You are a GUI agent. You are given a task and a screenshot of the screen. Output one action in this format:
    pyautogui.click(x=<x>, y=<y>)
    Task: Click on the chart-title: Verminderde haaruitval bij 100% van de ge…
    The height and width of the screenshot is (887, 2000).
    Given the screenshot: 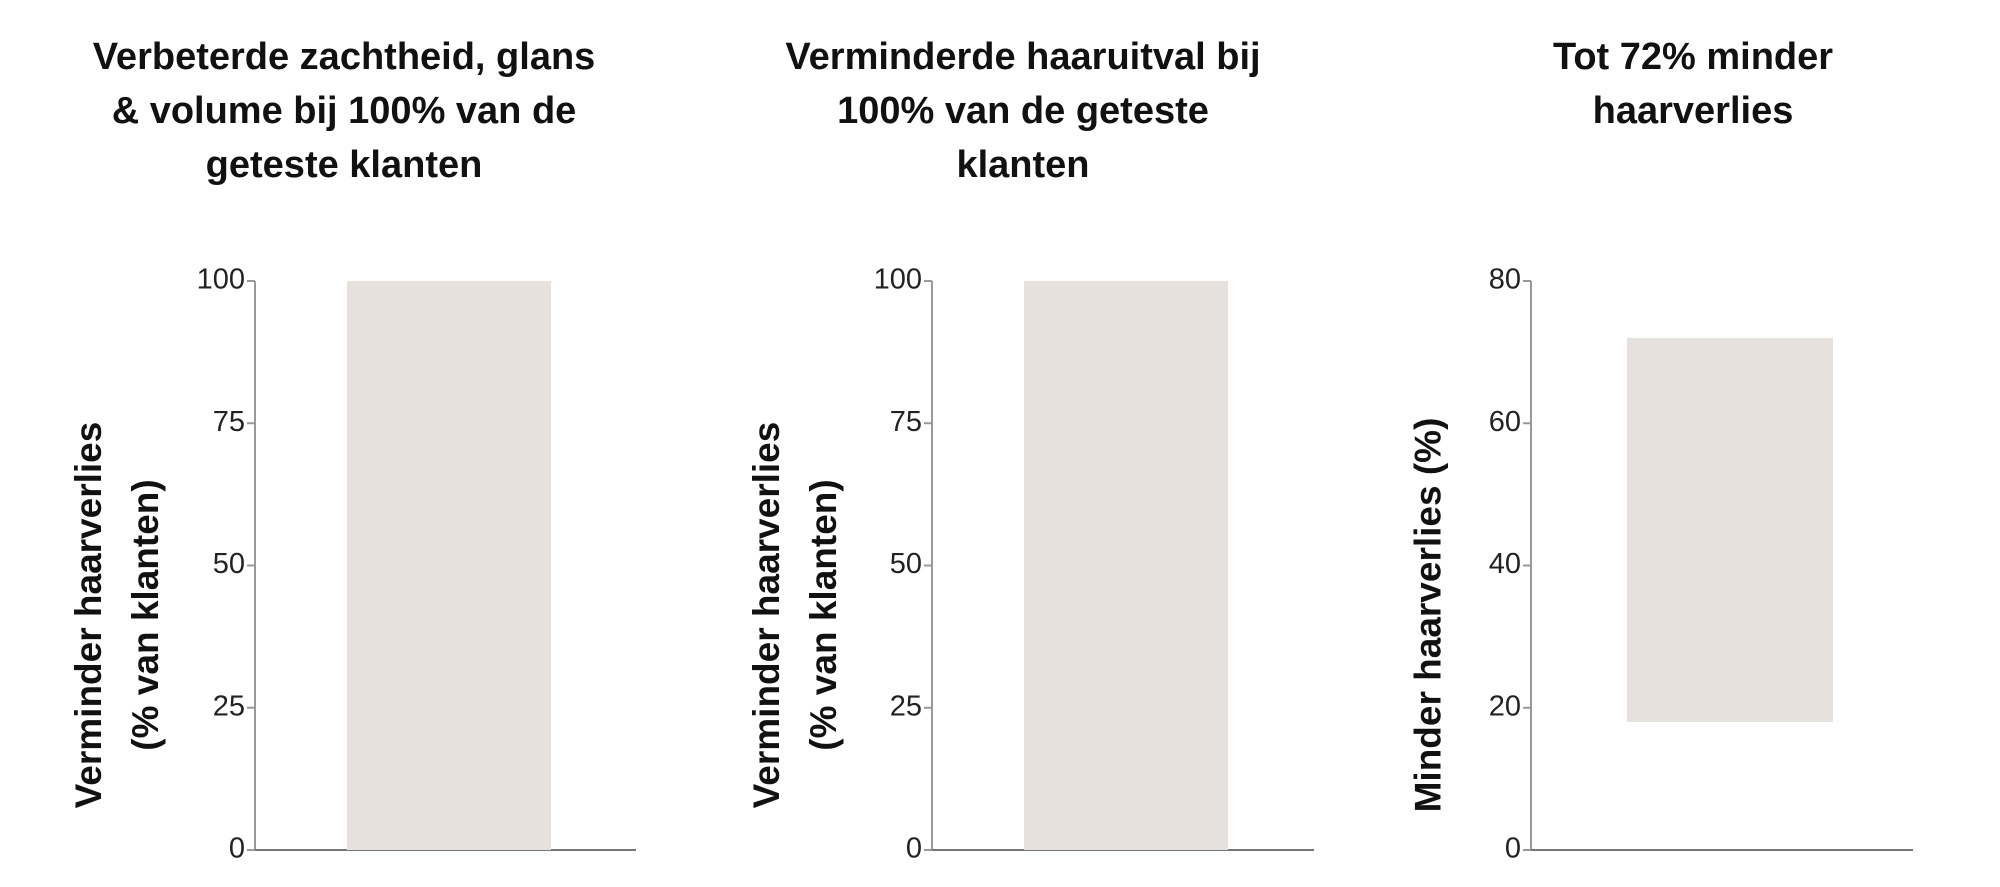 What is the action you would take?
    pyautogui.click(x=1023, y=111)
    